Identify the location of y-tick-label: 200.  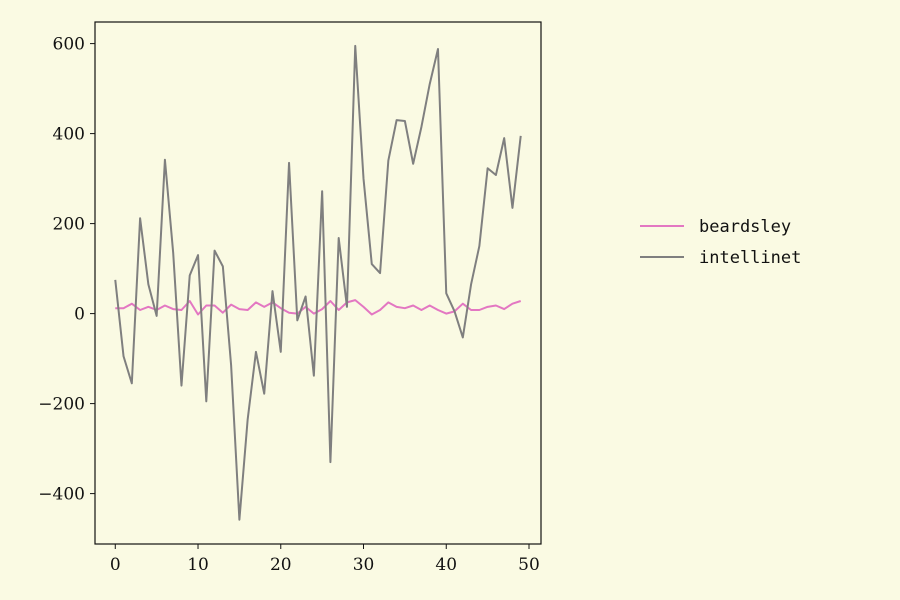
(69, 225).